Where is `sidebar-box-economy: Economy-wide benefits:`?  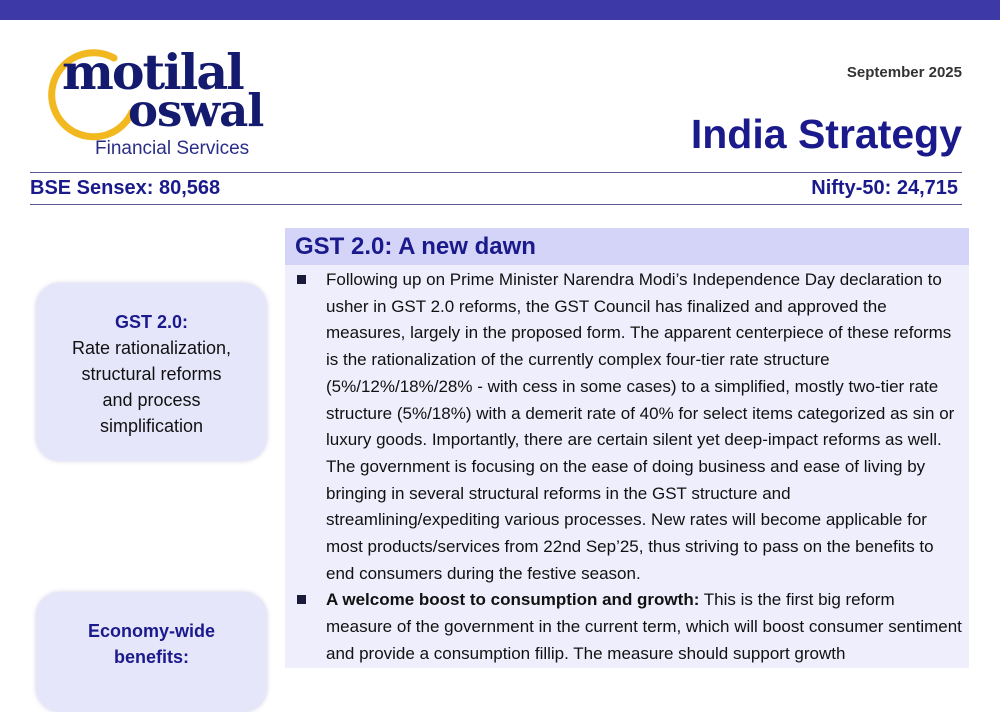
sidebar-box-economy: Economy-wide benefits: is located at coordinates (151, 652).